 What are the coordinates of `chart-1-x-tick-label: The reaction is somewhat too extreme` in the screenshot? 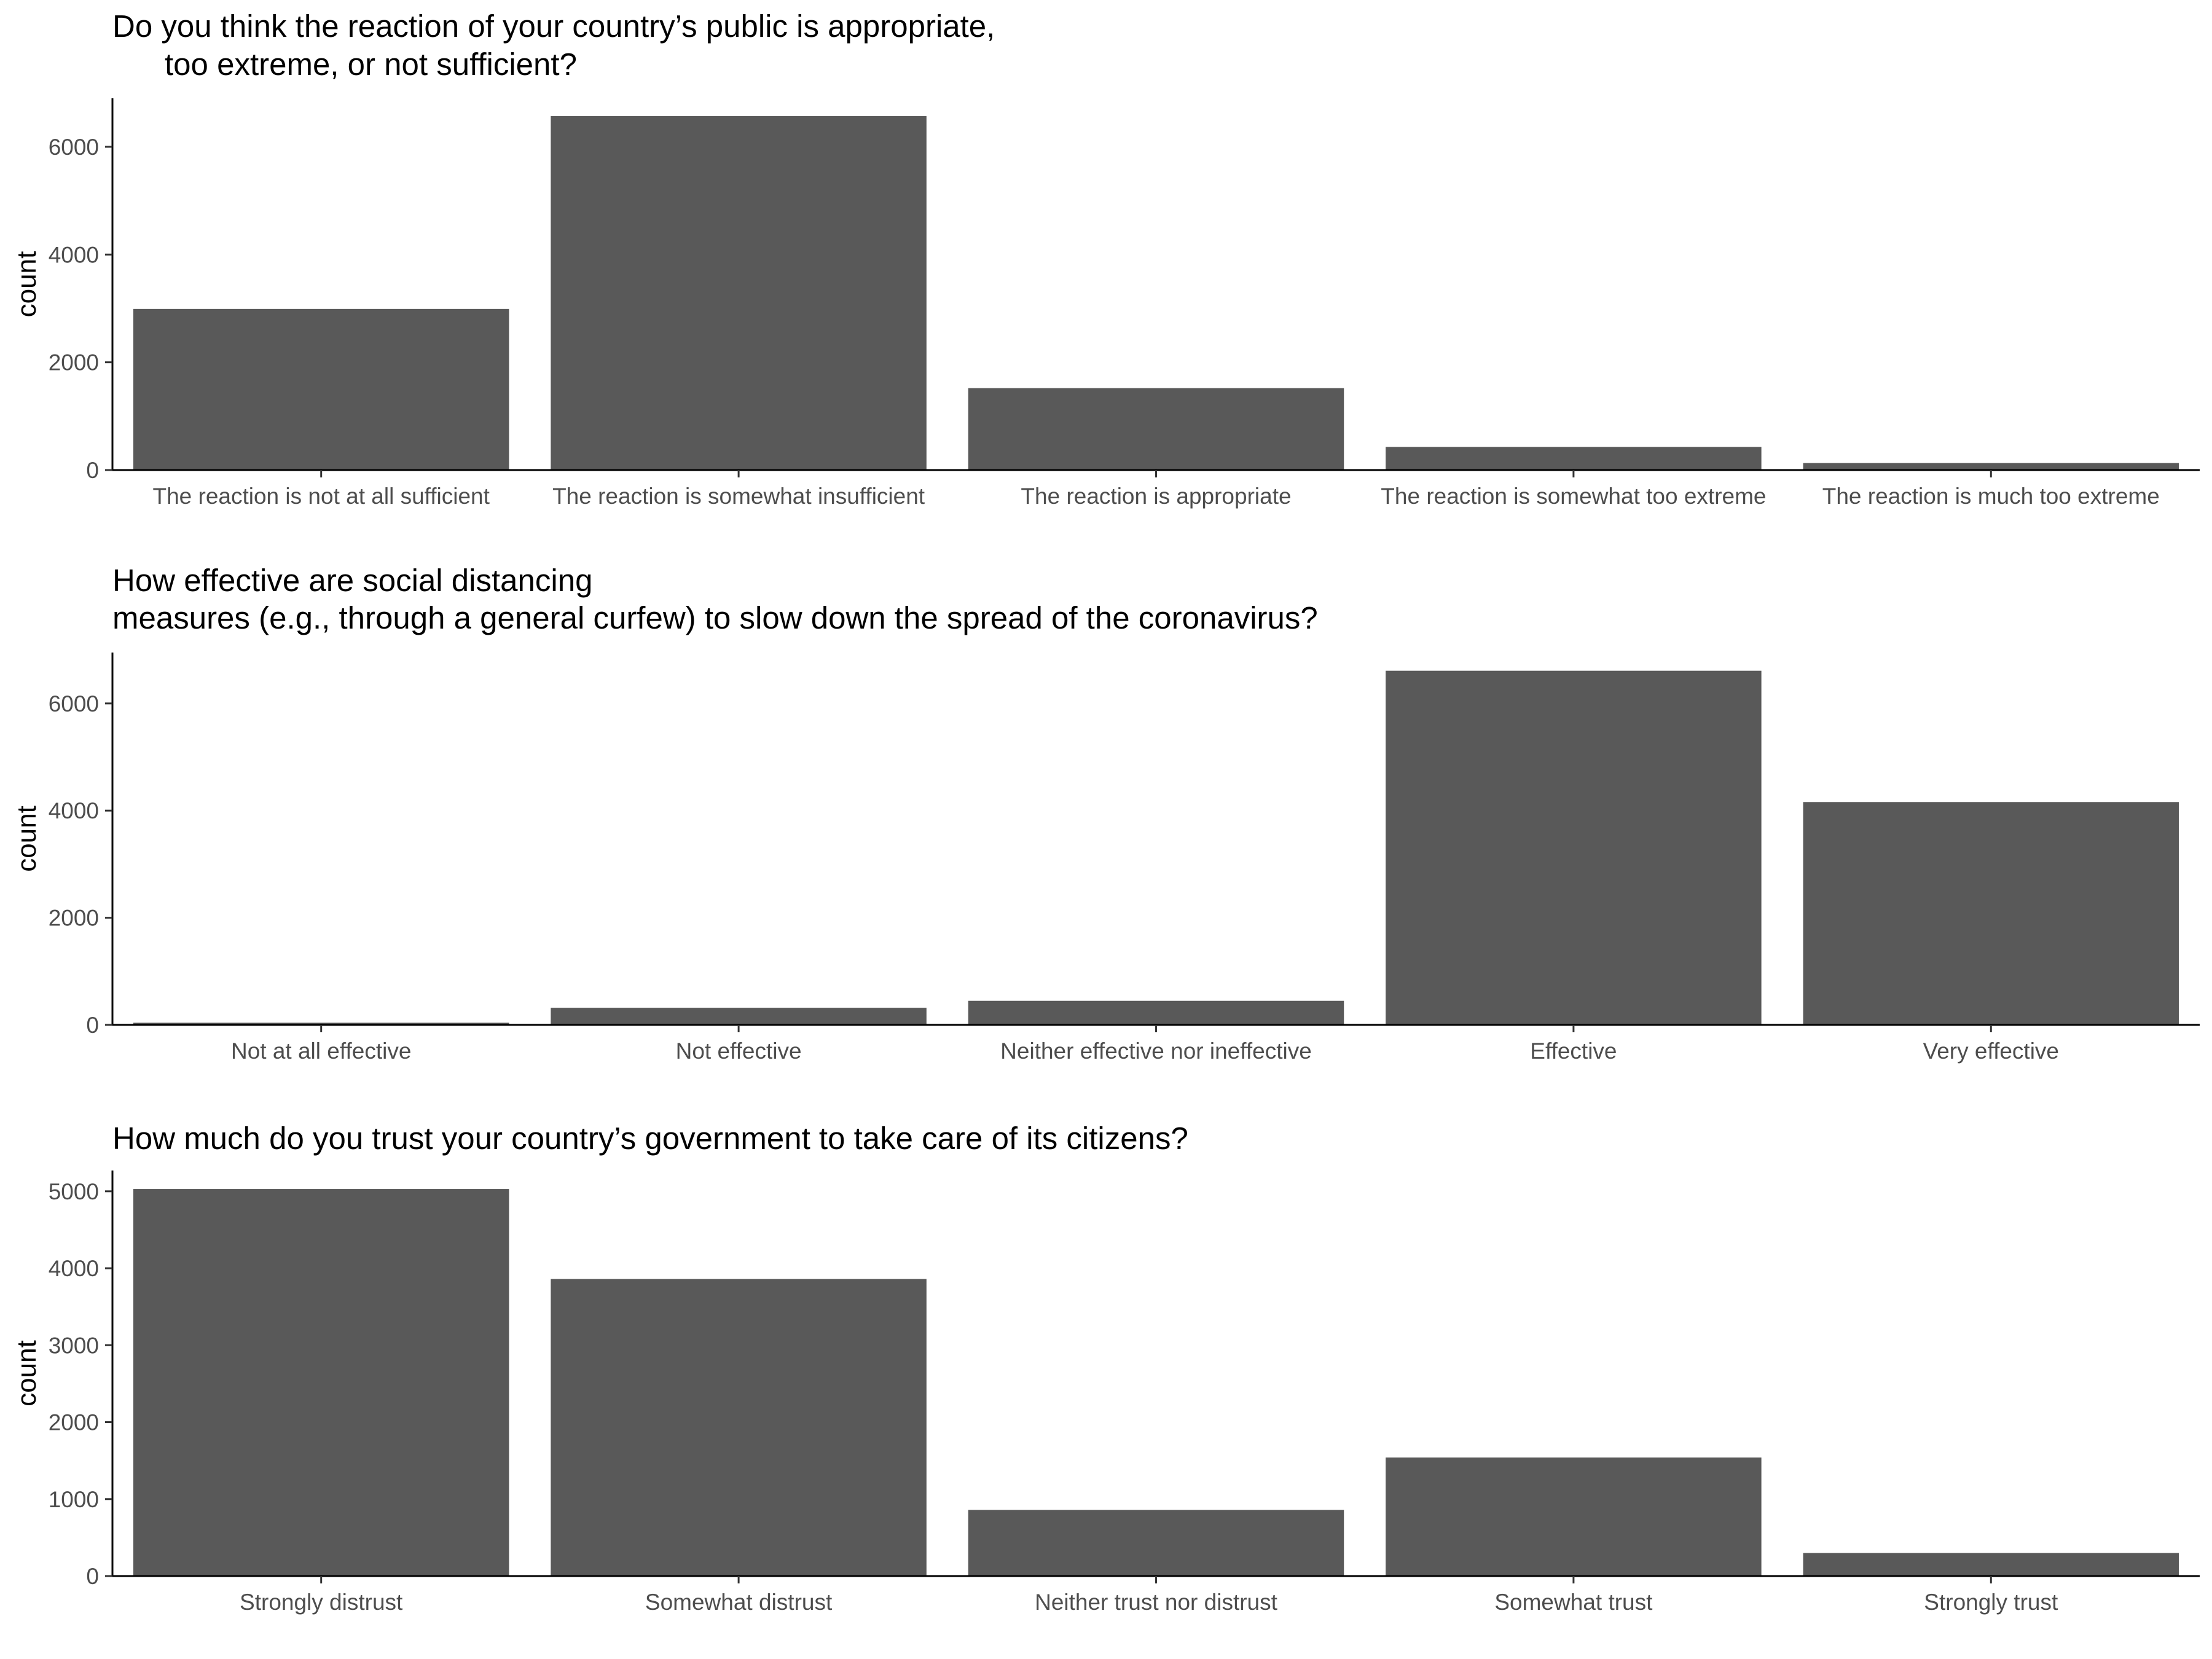 It's located at (1573, 496).